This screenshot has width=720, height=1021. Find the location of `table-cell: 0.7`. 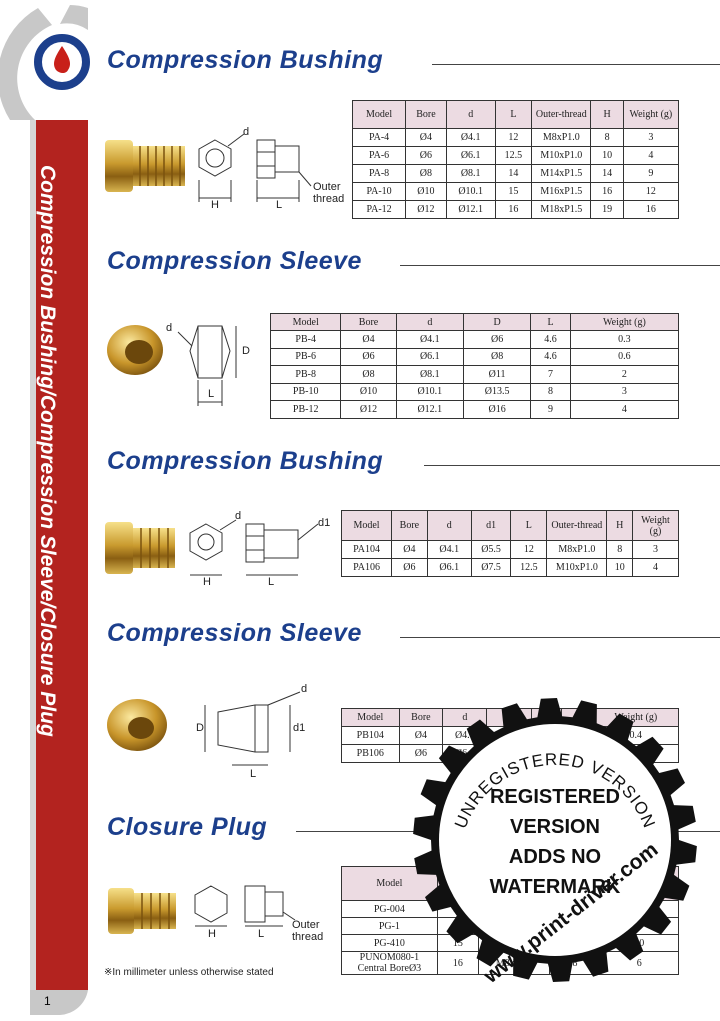

table-cell: 0.7 is located at coordinates (636, 753).